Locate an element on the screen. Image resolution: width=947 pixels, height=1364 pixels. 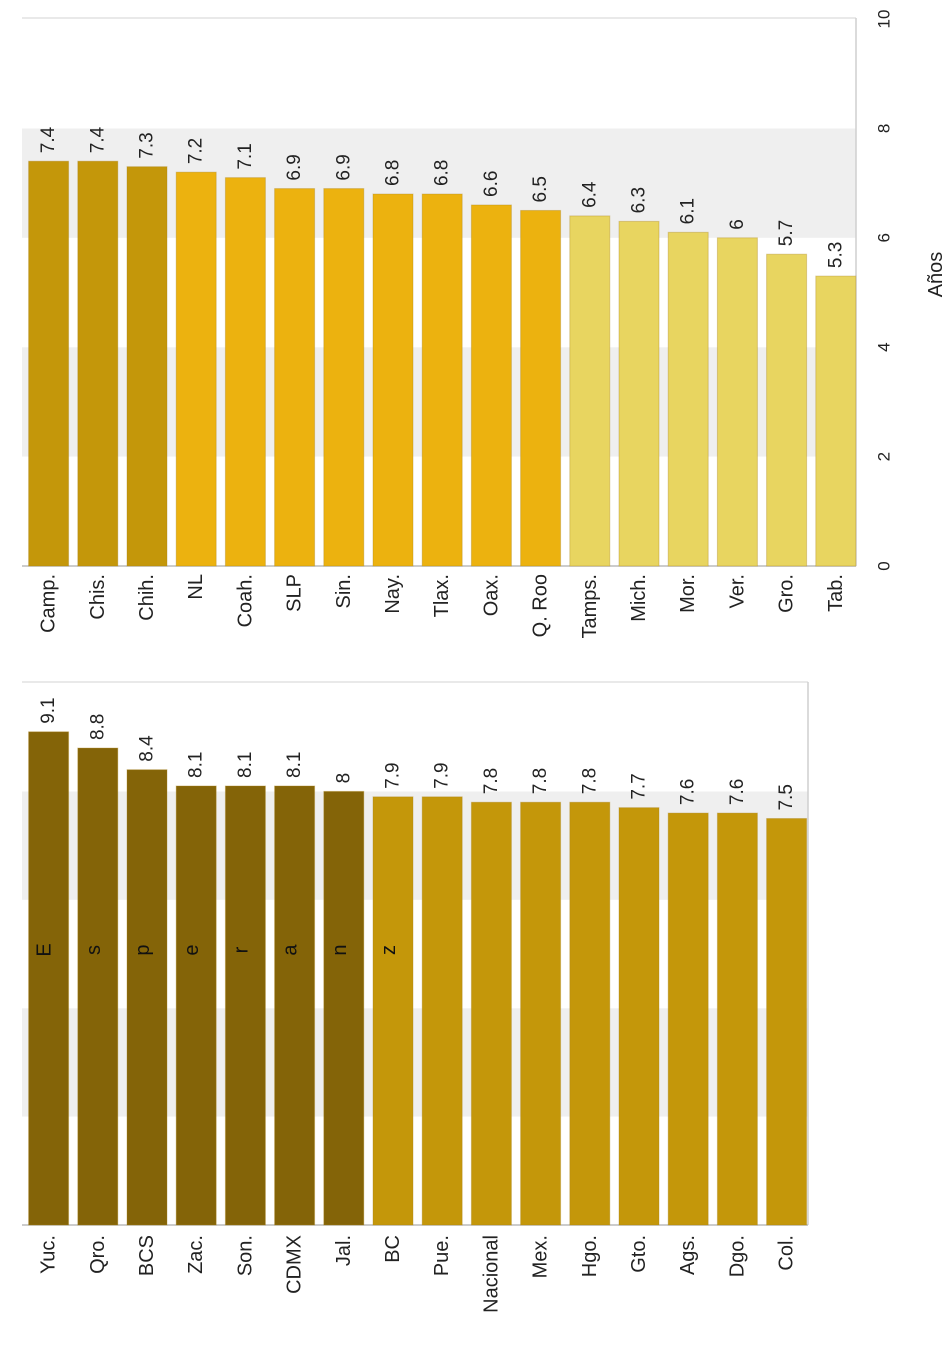
panel-right-category-label: Chis. is located at coordinates (98, 597).